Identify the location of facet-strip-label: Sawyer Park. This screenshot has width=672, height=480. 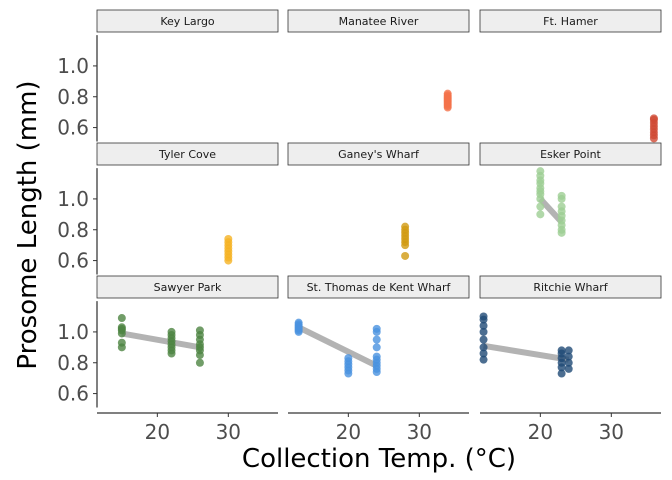
(188, 287).